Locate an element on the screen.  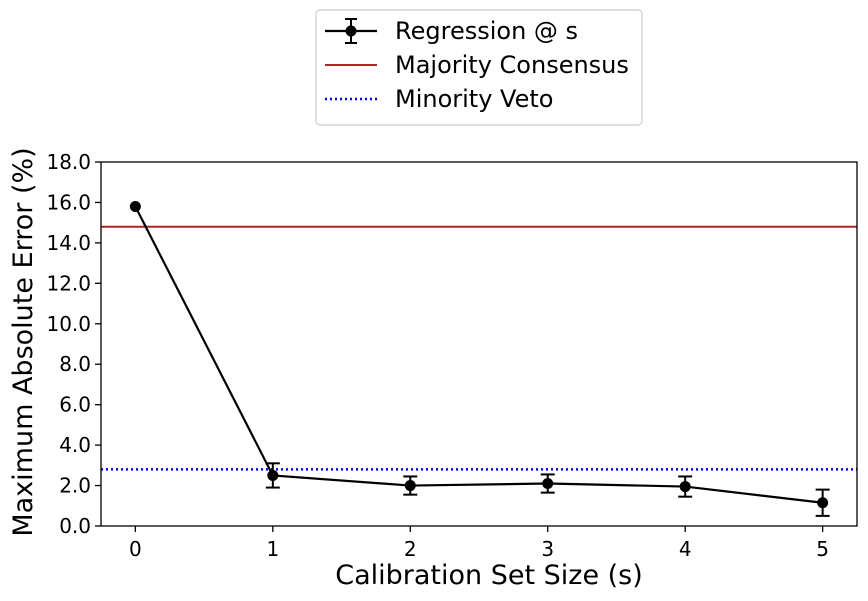
y-tick-label: 6.0 is located at coordinates (75, 405).